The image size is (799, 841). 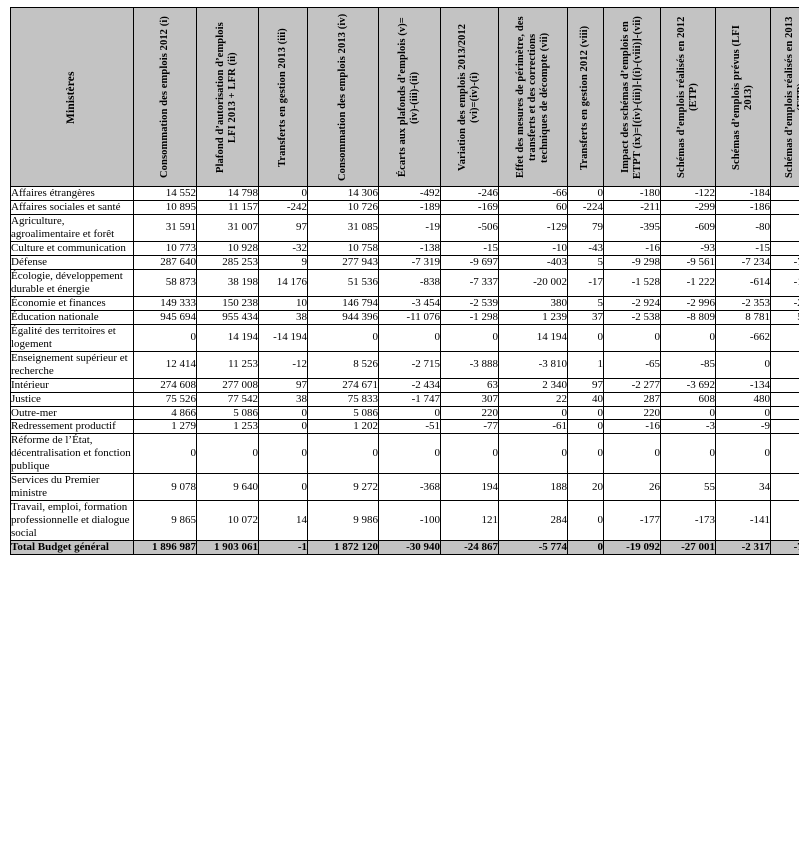 I want to click on ministry-name-cell: Justice, so click(x=72, y=399).